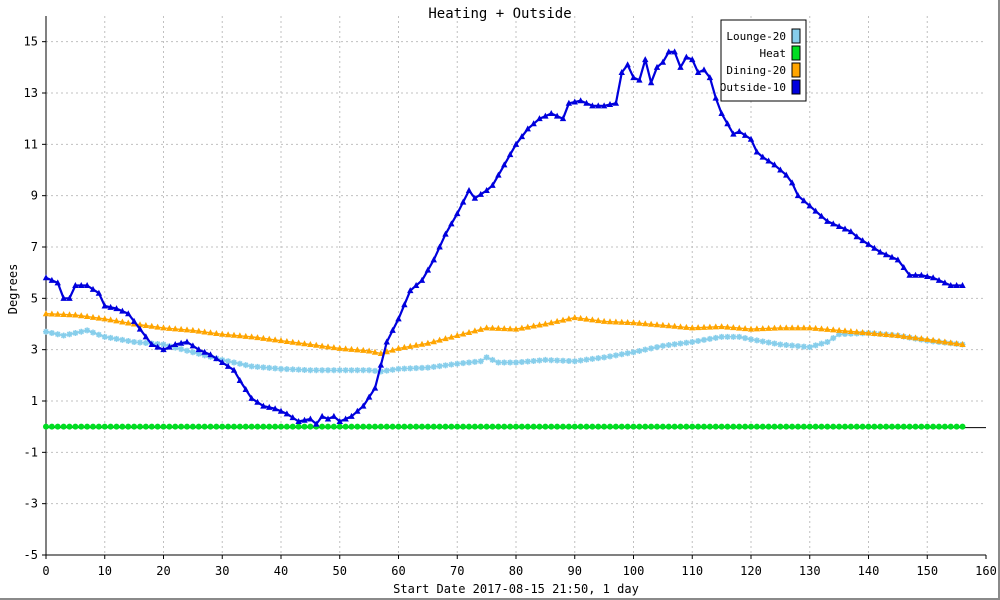  I want to click on series-heat, so click(504, 426).